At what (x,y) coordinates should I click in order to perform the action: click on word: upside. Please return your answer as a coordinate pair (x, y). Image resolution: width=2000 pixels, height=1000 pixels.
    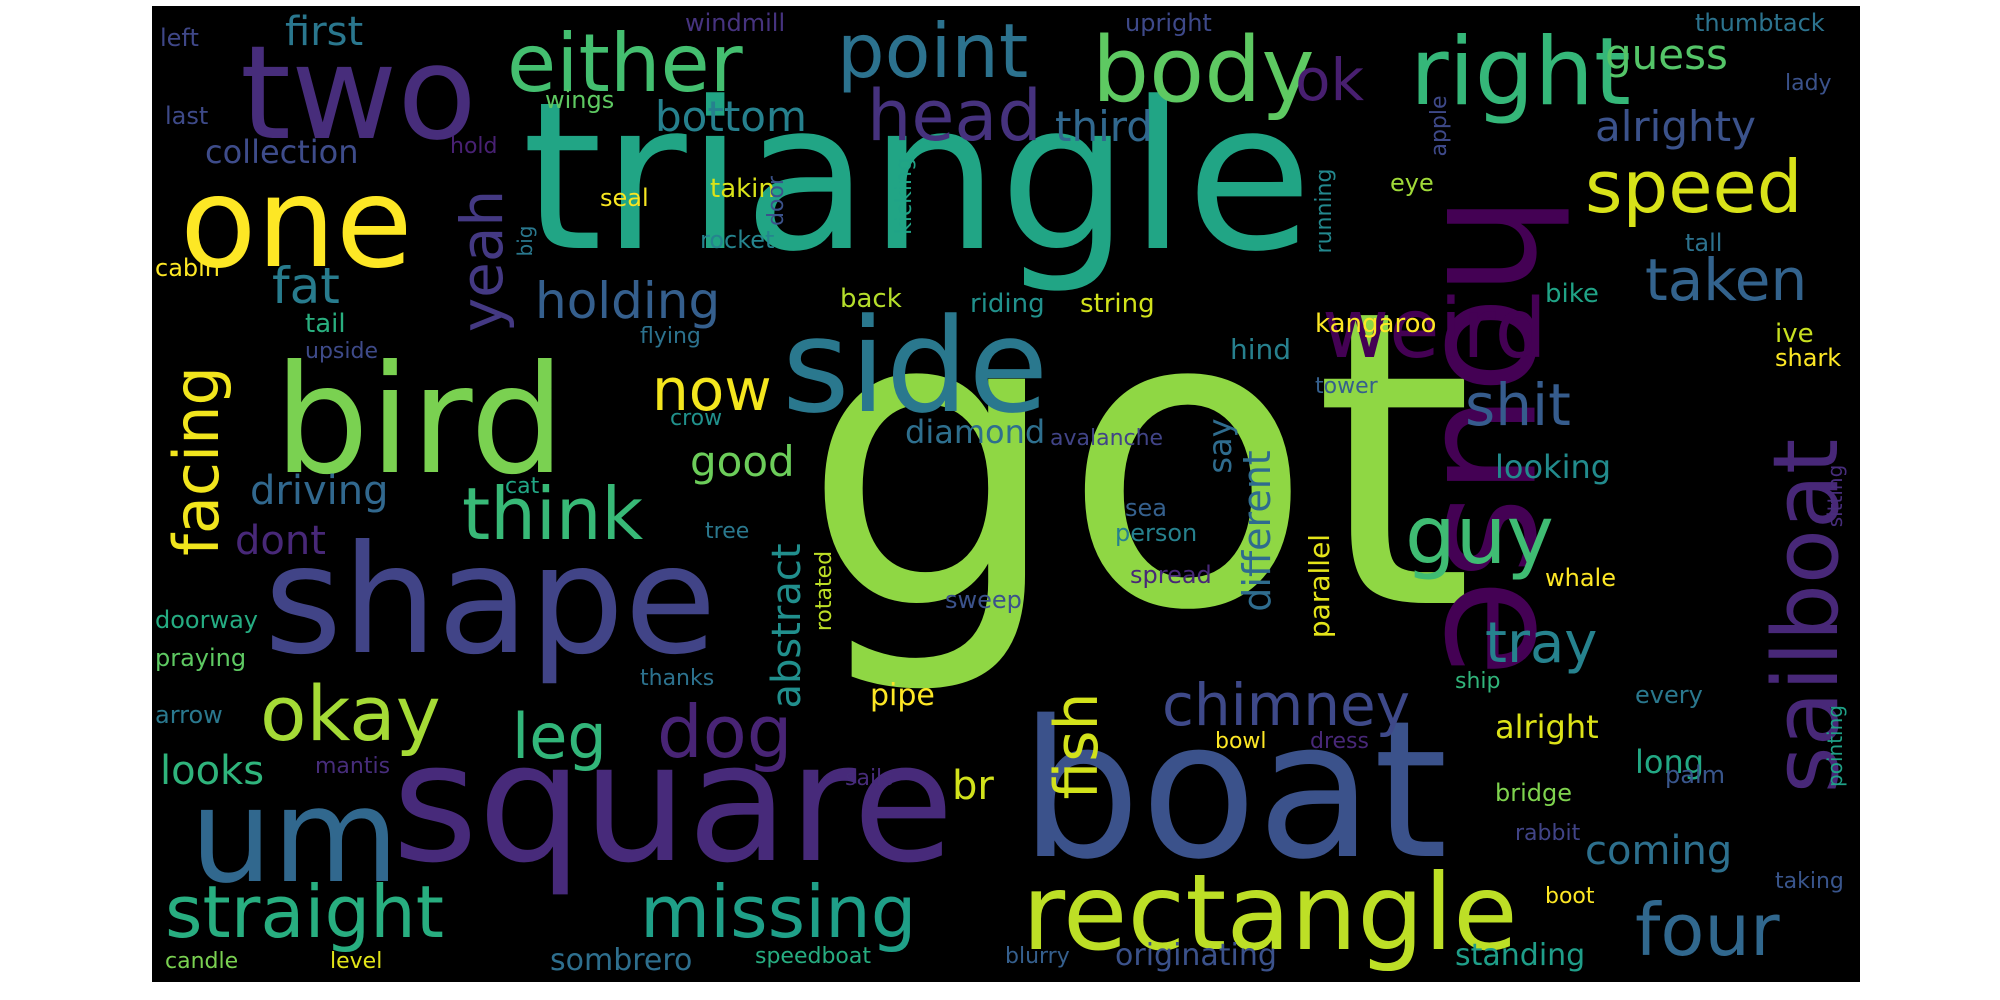
    Looking at the image, I should click on (341, 351).